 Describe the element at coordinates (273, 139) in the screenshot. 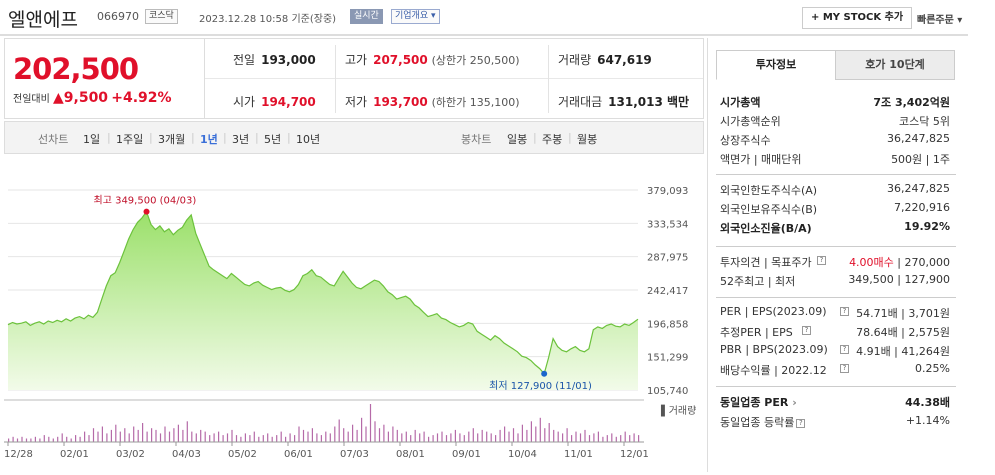

I see `period-5y: 5년` at that location.